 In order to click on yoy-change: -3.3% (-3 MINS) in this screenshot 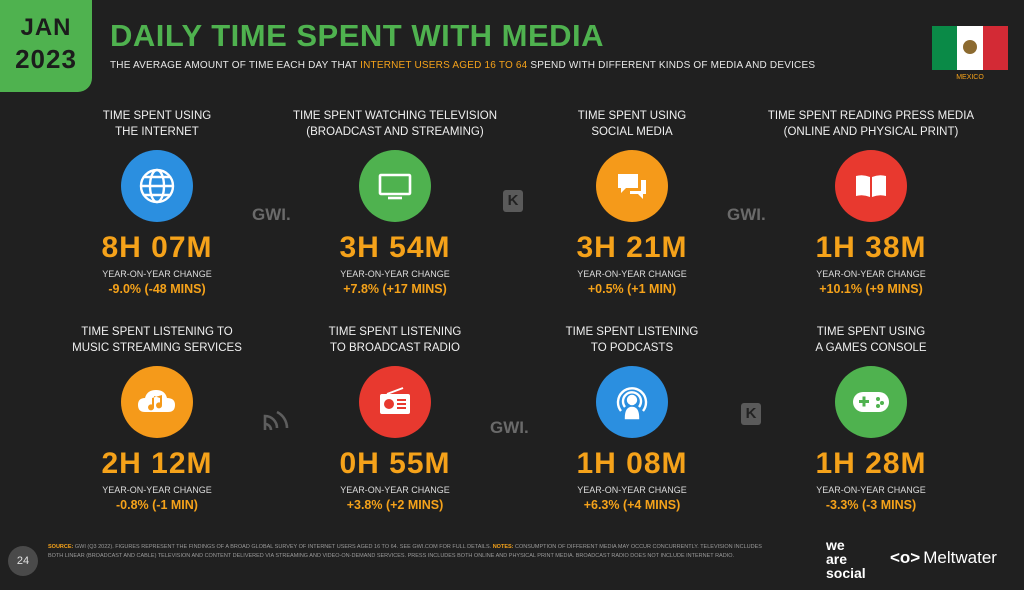, I will do `click(871, 505)`.